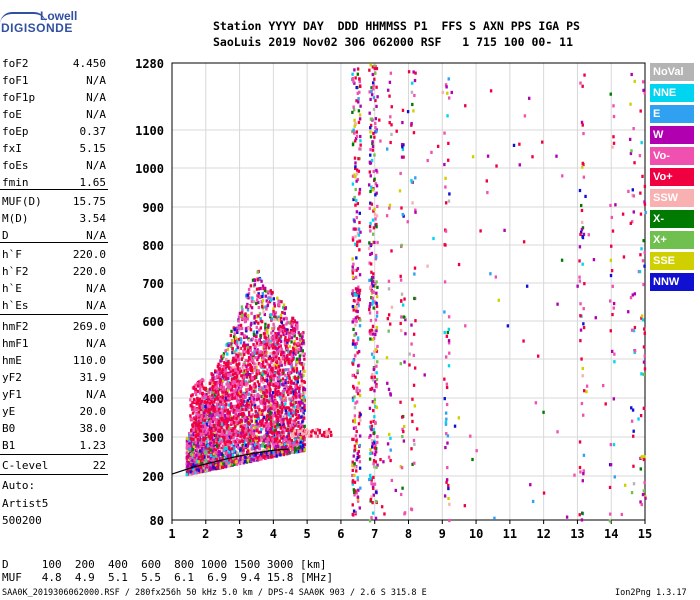 The width and height of the screenshot is (700, 600). Describe the element at coordinates (89, 326) in the screenshot. I see `param-value: 269.0` at that location.